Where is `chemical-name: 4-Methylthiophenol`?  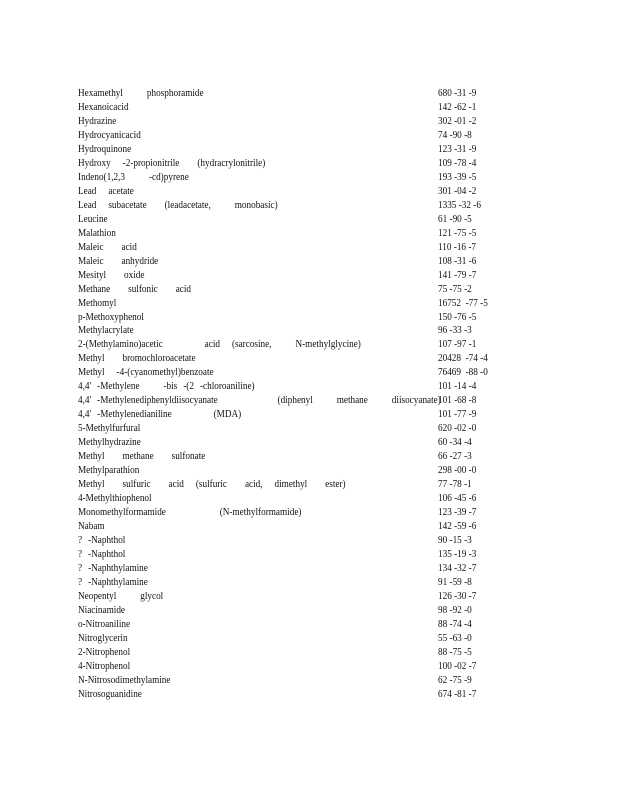
chemical-name: 4-Methylthiophenol is located at coordinates (115, 499).